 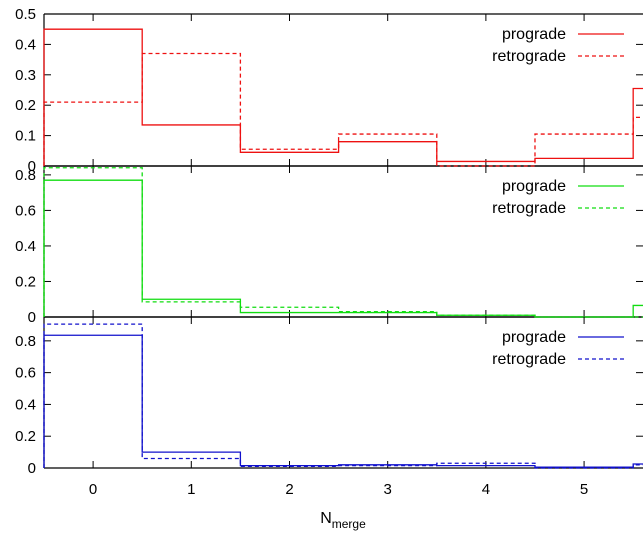 I want to click on y-tick-label: 0.3, so click(x=25, y=75).